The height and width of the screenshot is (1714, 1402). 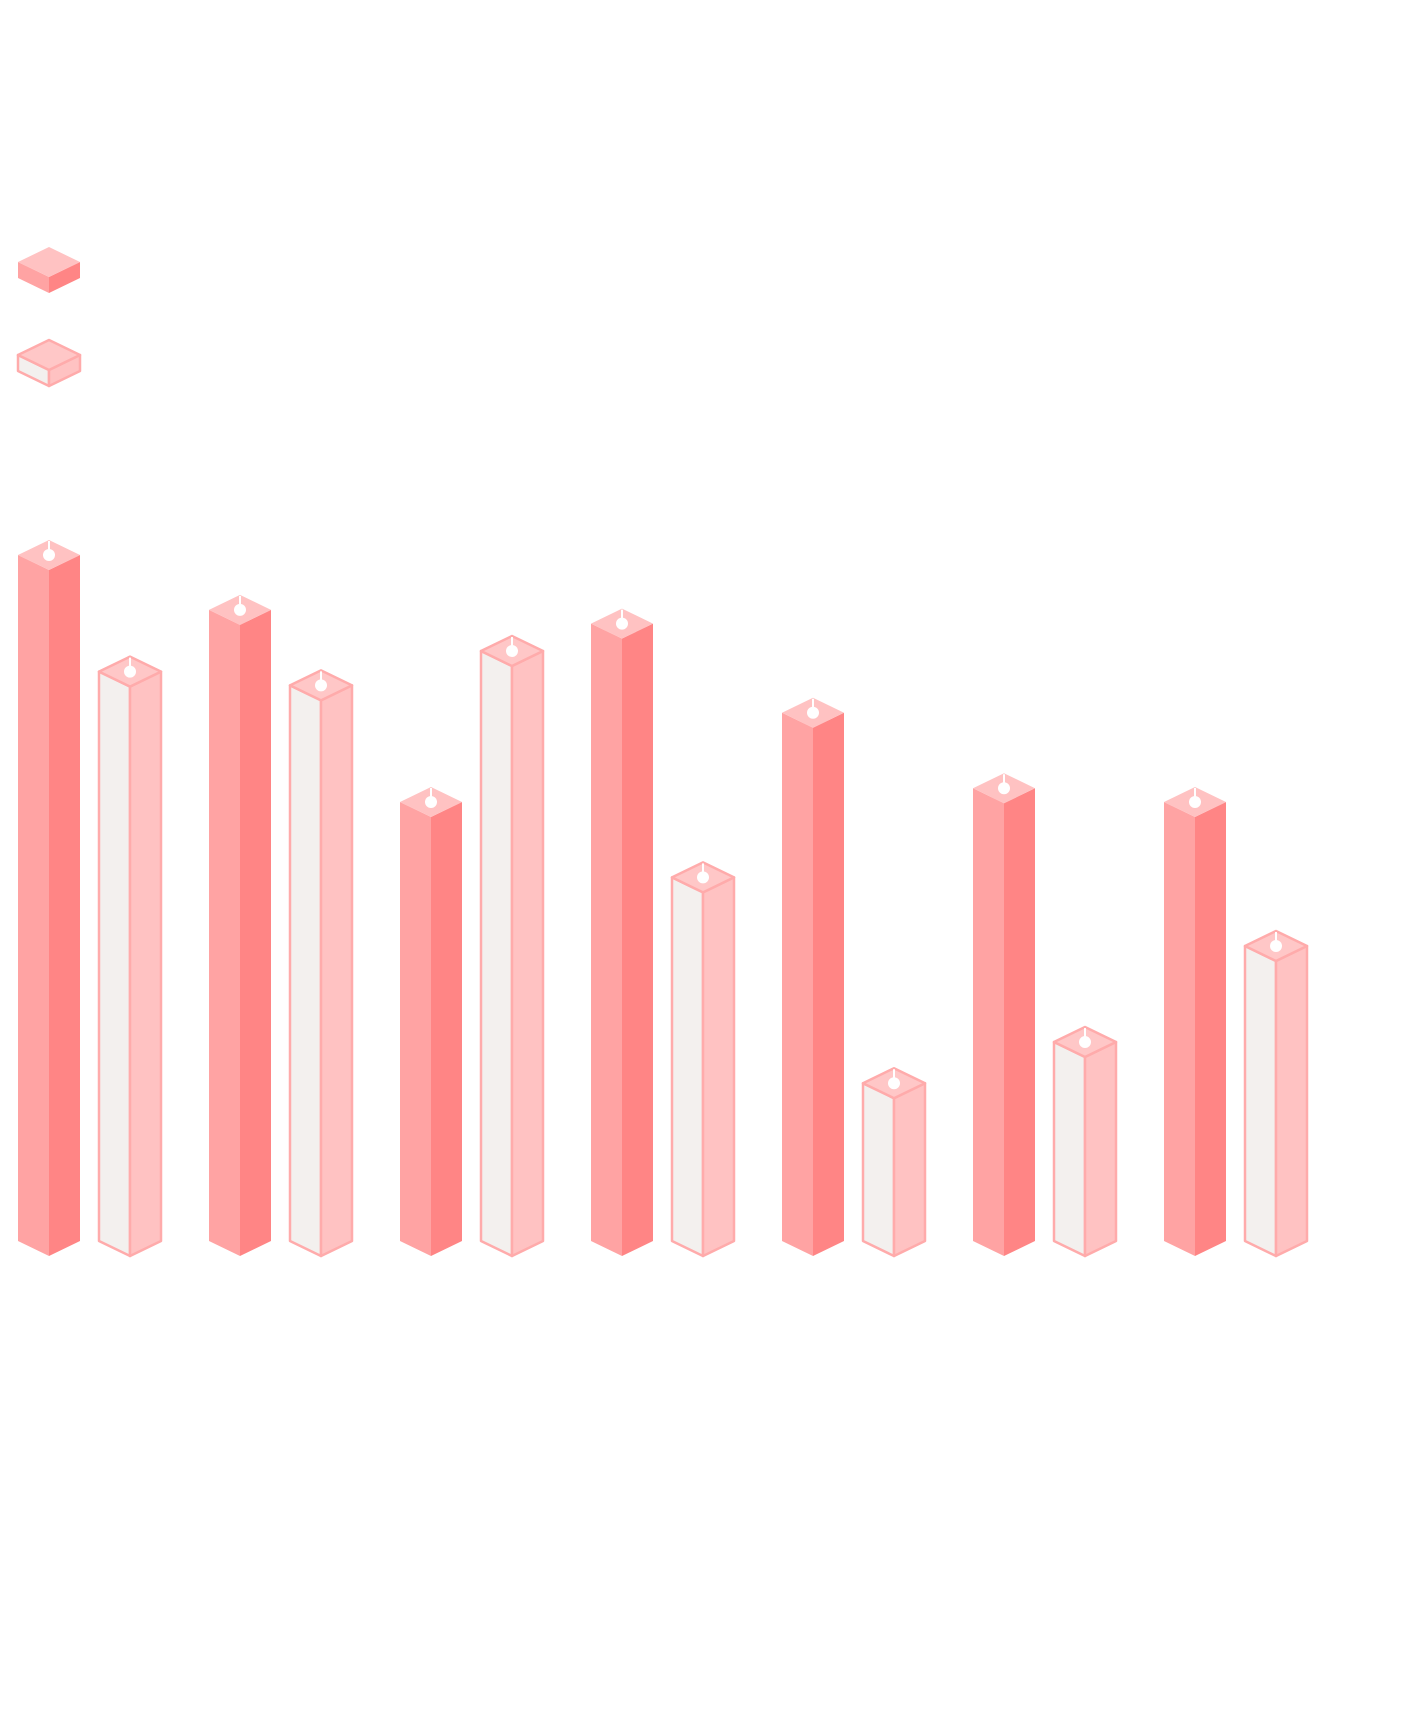 I want to click on bar-series1-group3, so click(x=431, y=1021).